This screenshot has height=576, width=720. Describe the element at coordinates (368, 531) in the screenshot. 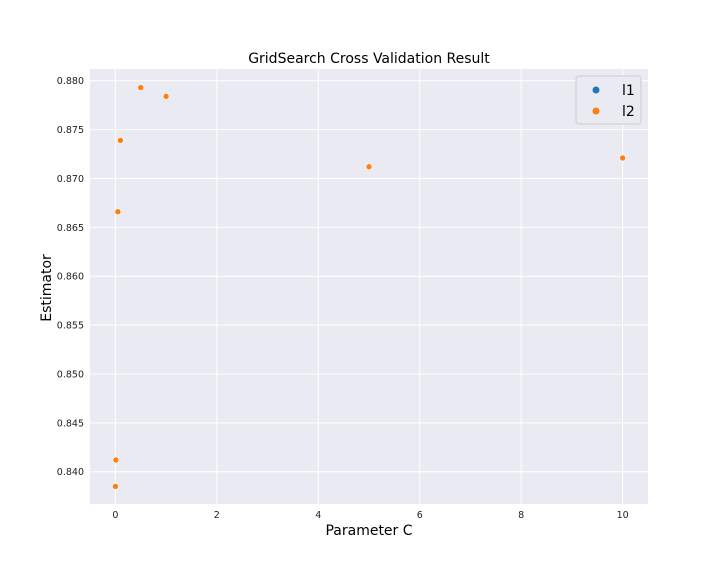

I see `x-axis-title: Parameter C` at that location.